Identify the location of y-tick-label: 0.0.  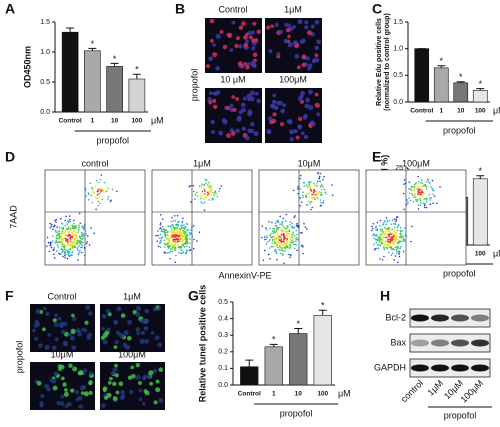
(398, 102).